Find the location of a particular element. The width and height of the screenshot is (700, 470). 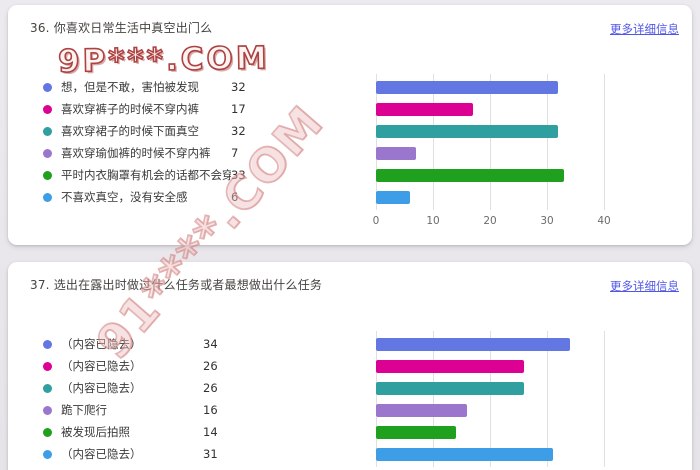

x-axis-tick-label: 40 is located at coordinates (604, 221).